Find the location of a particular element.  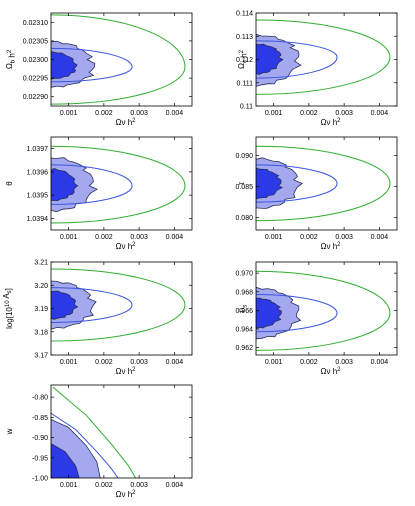

y-tick-label: 1.0395 is located at coordinates (38, 196).